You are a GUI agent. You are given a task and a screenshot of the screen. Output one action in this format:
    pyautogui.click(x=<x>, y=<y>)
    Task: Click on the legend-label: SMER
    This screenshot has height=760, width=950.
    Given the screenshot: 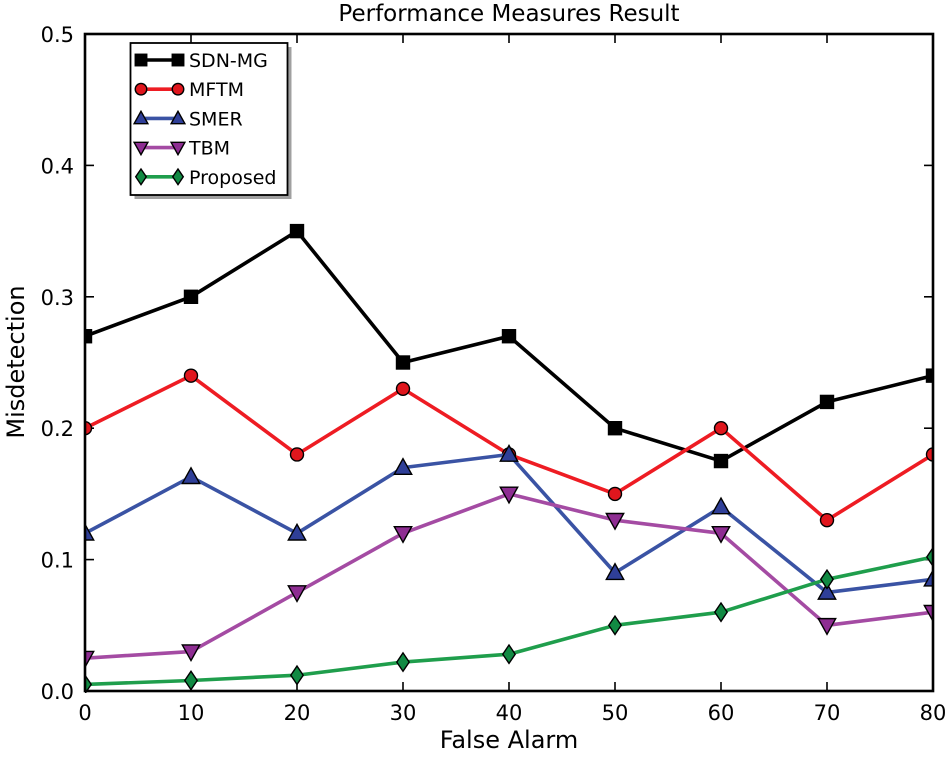 What is the action you would take?
    pyautogui.click(x=216, y=119)
    